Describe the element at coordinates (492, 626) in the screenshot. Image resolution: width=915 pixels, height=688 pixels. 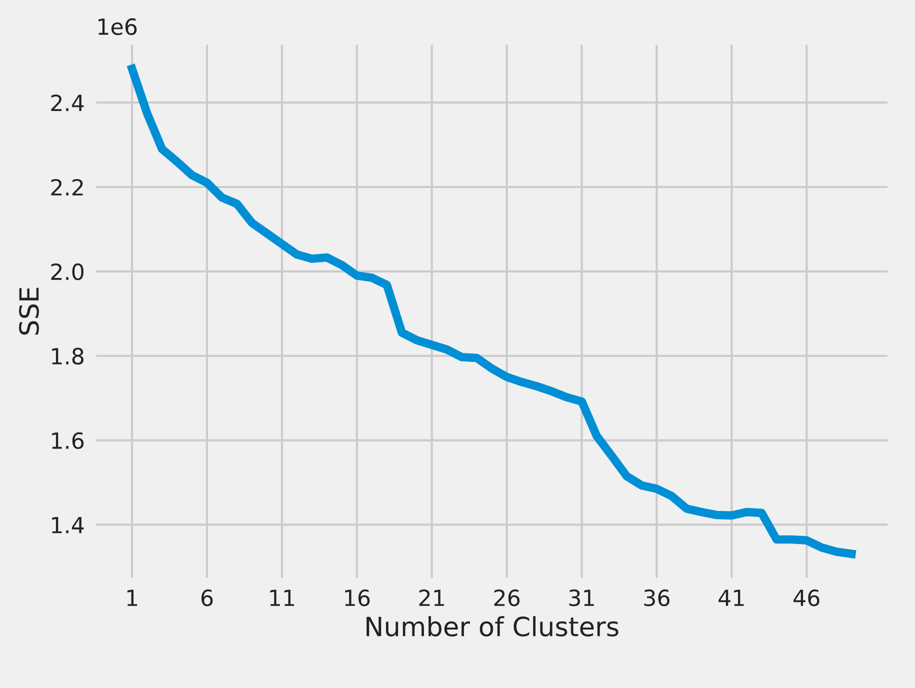
I see `x-axis-title: Number of Clusters` at that location.